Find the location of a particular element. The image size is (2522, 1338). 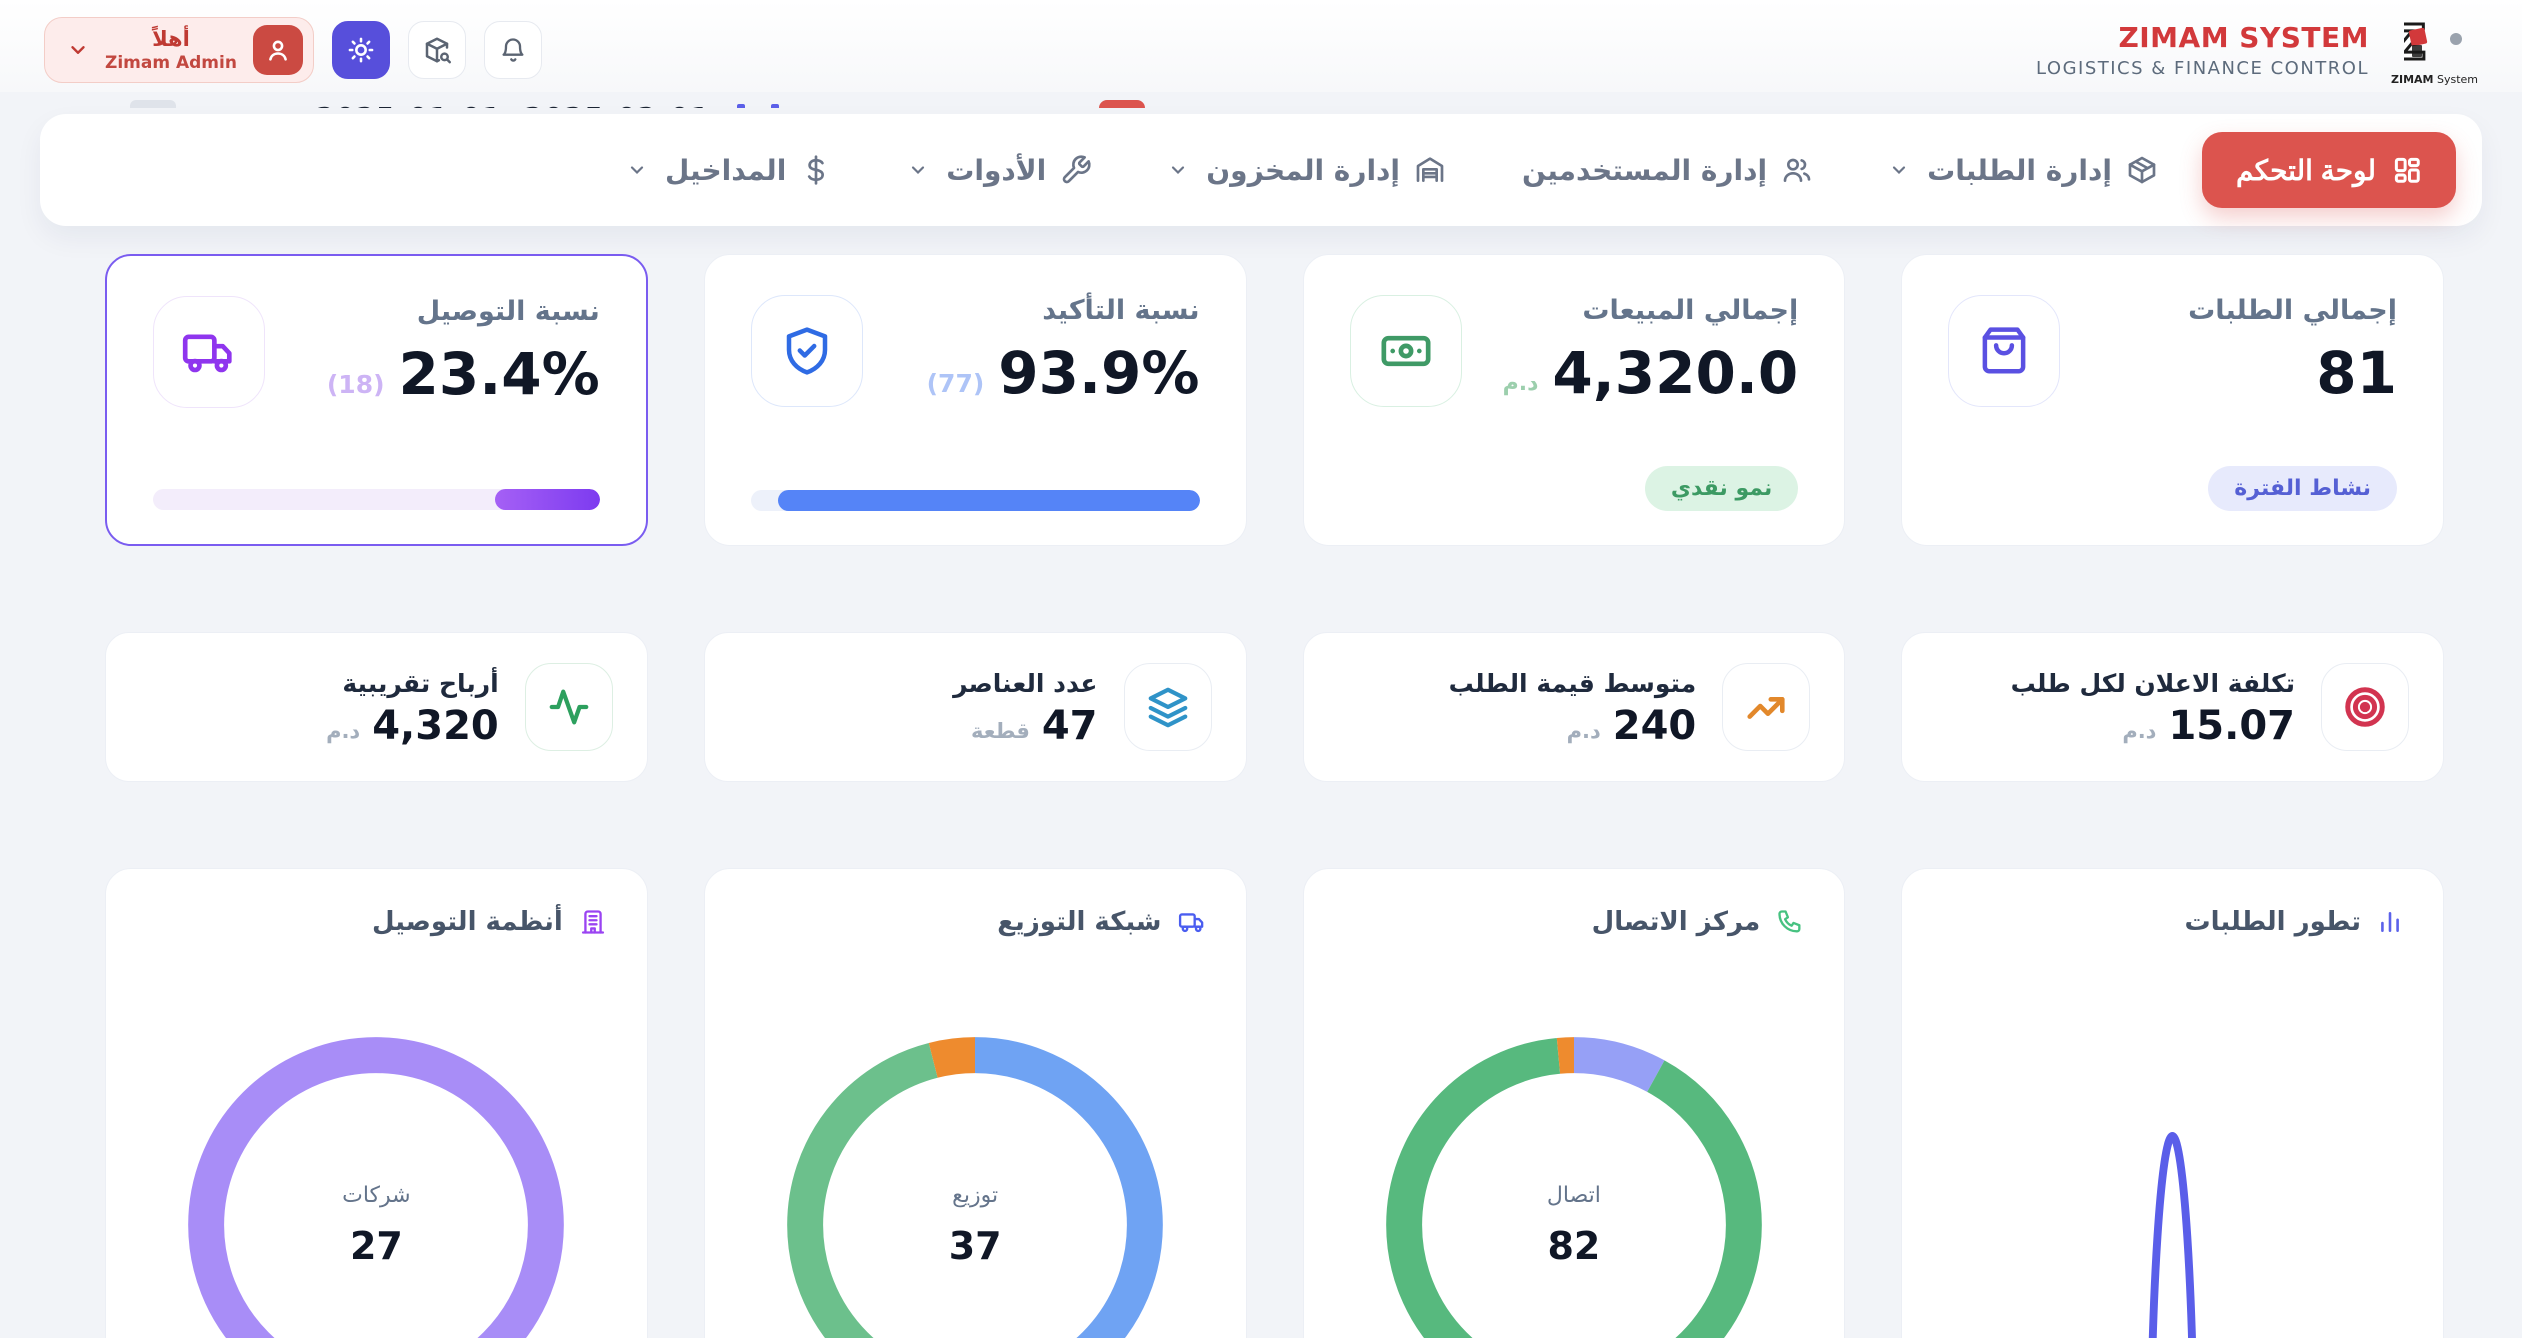

notifications-button is located at coordinates (512, 50).